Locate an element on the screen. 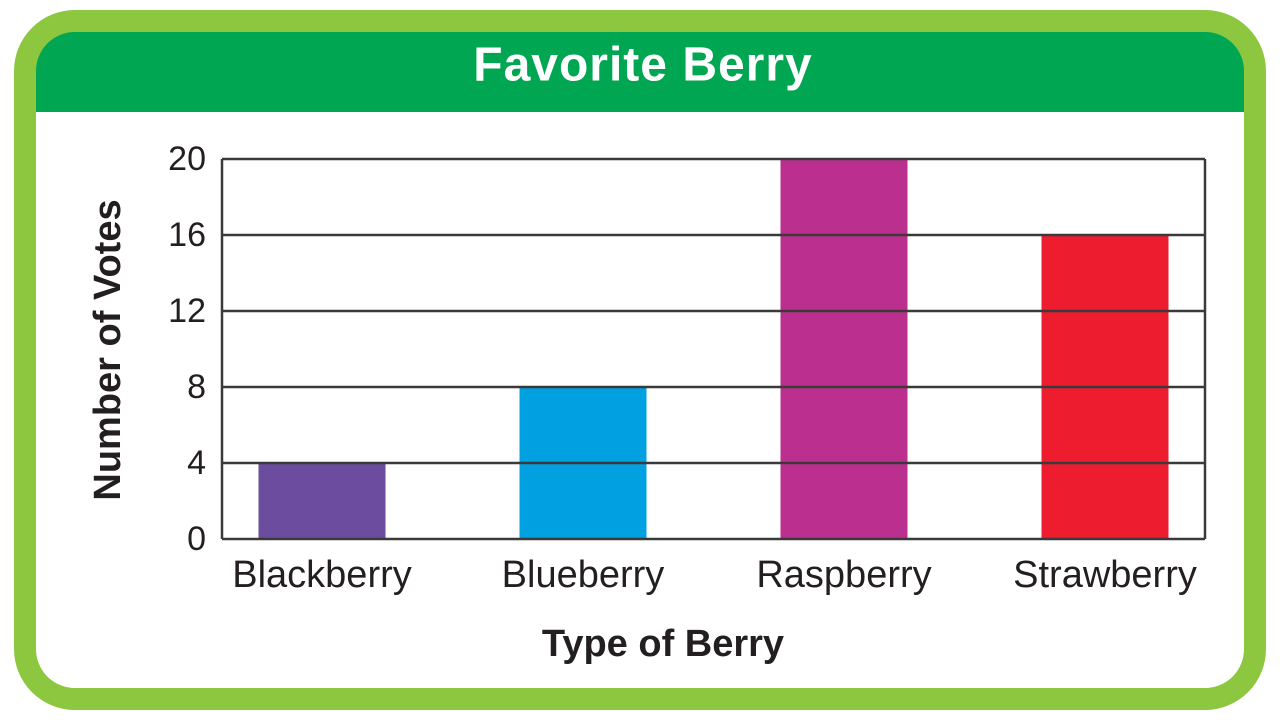 The width and height of the screenshot is (1280, 720). x-tick-label: Raspberry is located at coordinates (843, 575).